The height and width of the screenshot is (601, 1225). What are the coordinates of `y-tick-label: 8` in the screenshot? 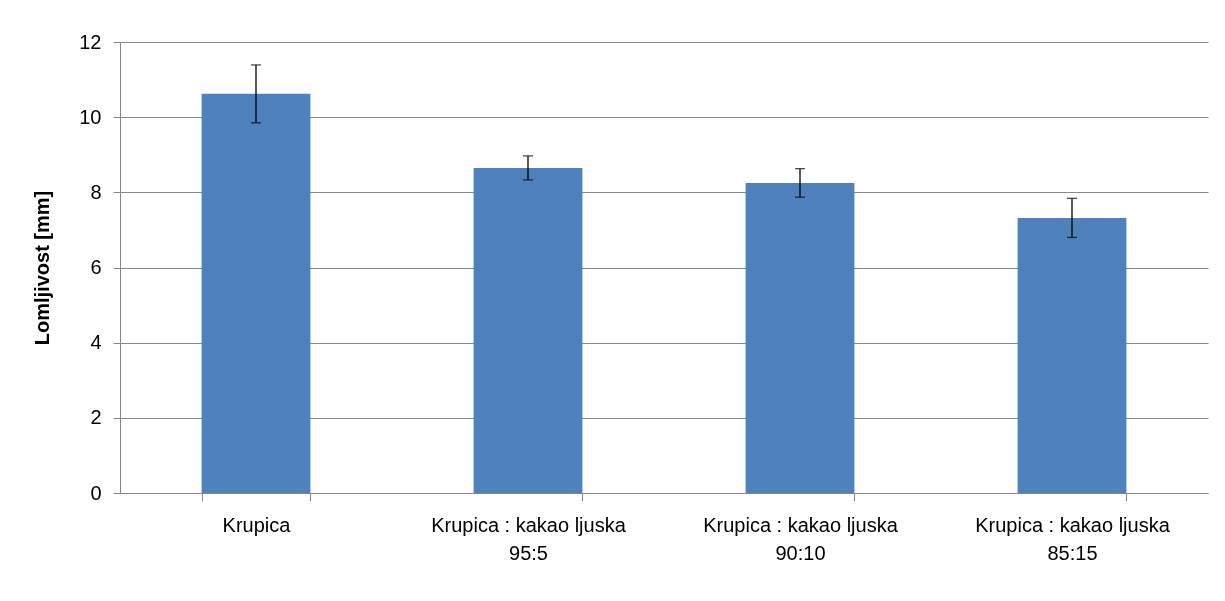 It's located at (96, 191).